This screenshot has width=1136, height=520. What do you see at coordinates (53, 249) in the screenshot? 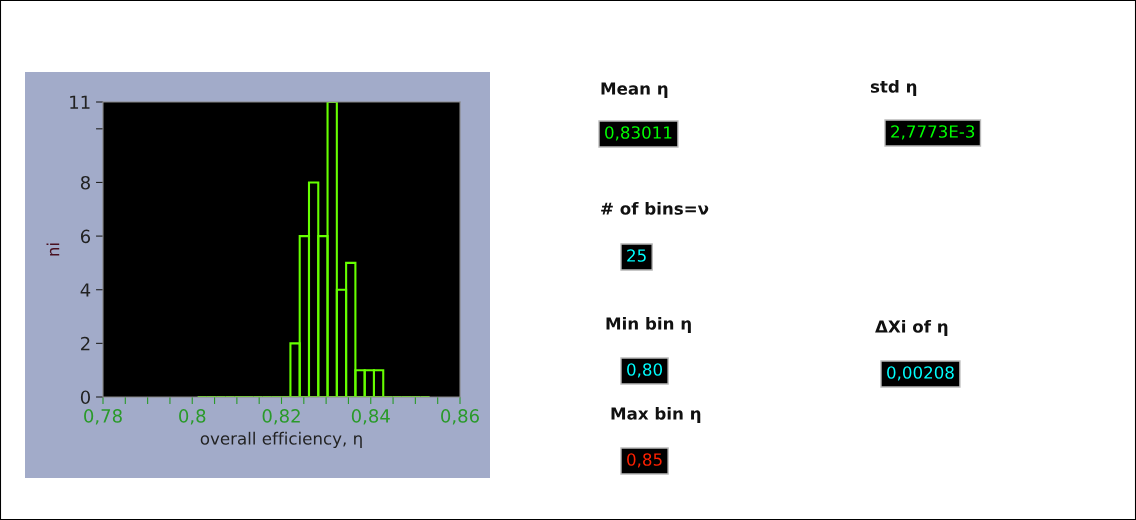
I see `y-axis-title: ni` at bounding box center [53, 249].